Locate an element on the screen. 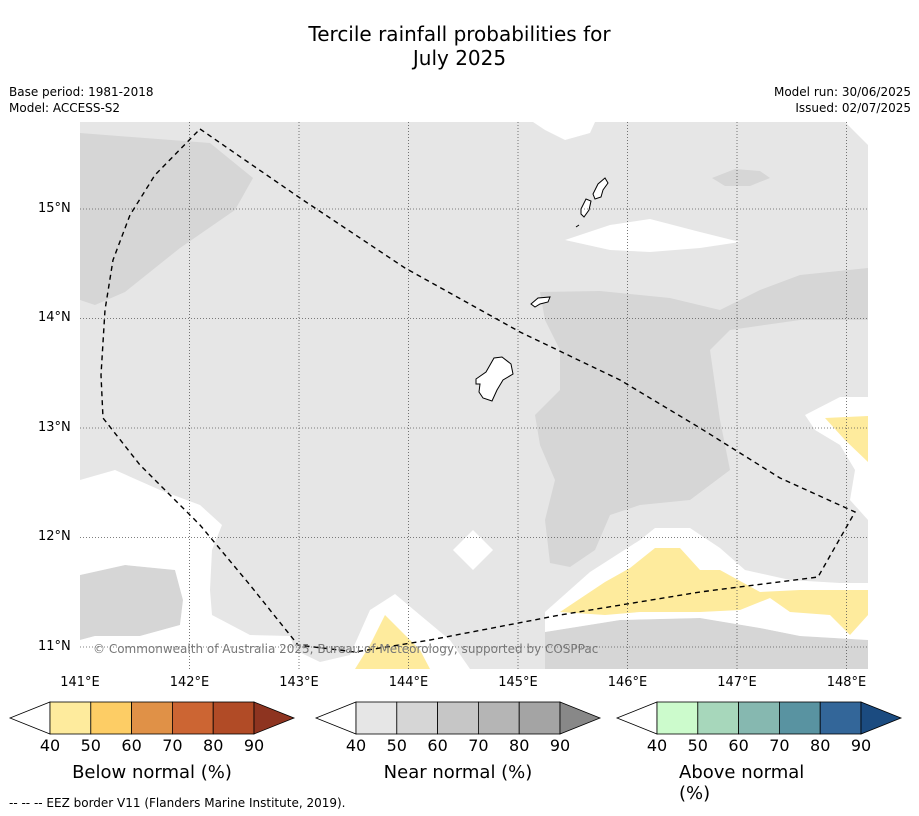 Image resolution: width=919 pixels, height=816 pixels. below-normal-tick-40: 40 is located at coordinates (50, 745).